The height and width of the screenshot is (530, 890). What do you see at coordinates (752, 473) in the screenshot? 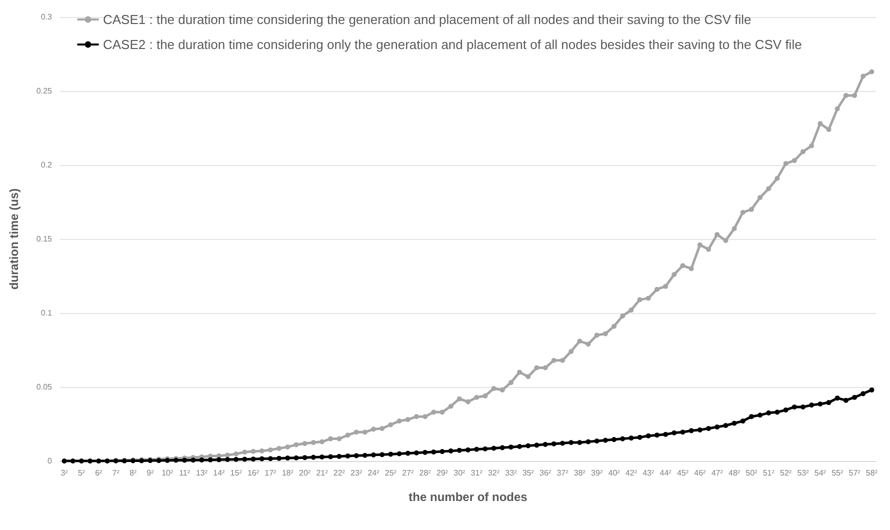
I see `x-tick-label: 50²` at bounding box center [752, 473].